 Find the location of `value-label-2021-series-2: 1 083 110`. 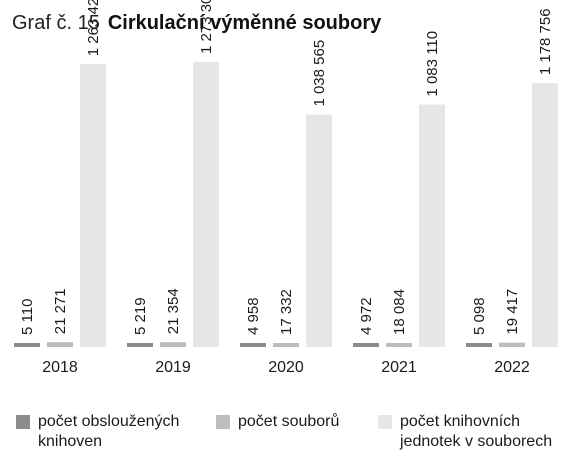

value-label-2021-series-2: 1 083 110 is located at coordinates (432, 64).